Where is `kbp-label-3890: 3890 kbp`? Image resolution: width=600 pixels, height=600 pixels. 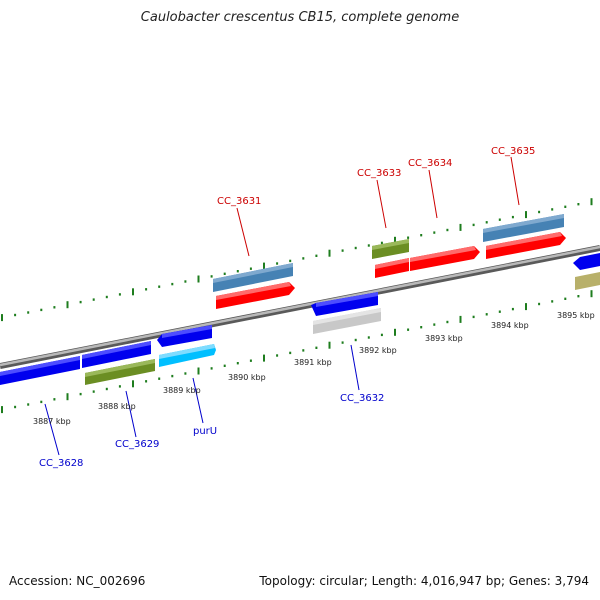
kbp-label-3890: 3890 kbp is located at coordinates (247, 377).